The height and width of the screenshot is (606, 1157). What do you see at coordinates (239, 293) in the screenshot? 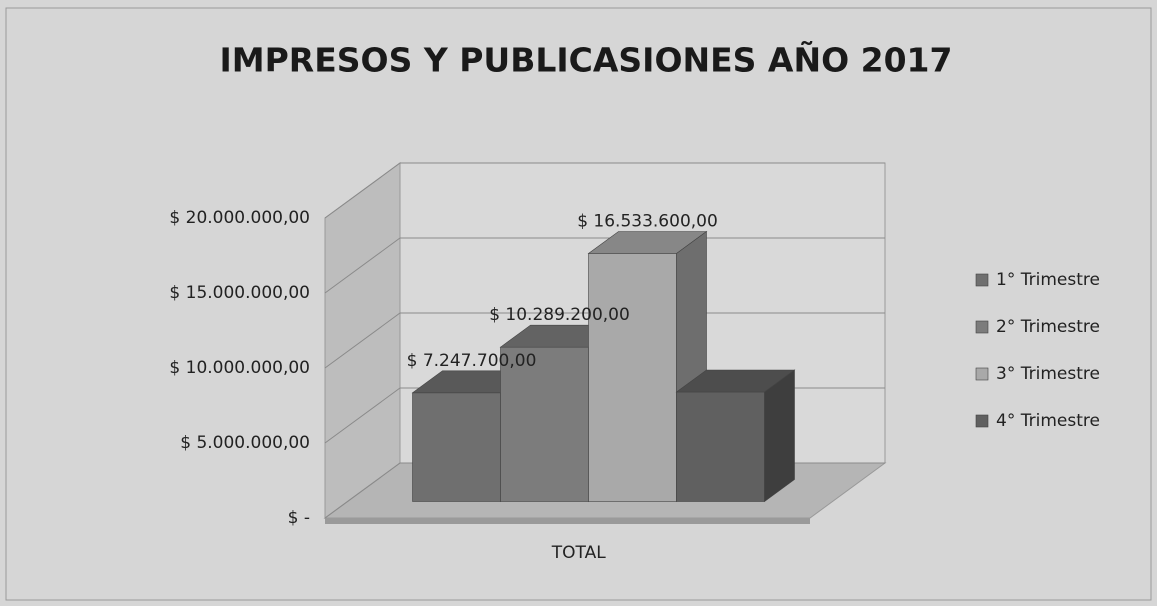
I see `y-tick-label: $ 15.000.000,00` at bounding box center [239, 293].